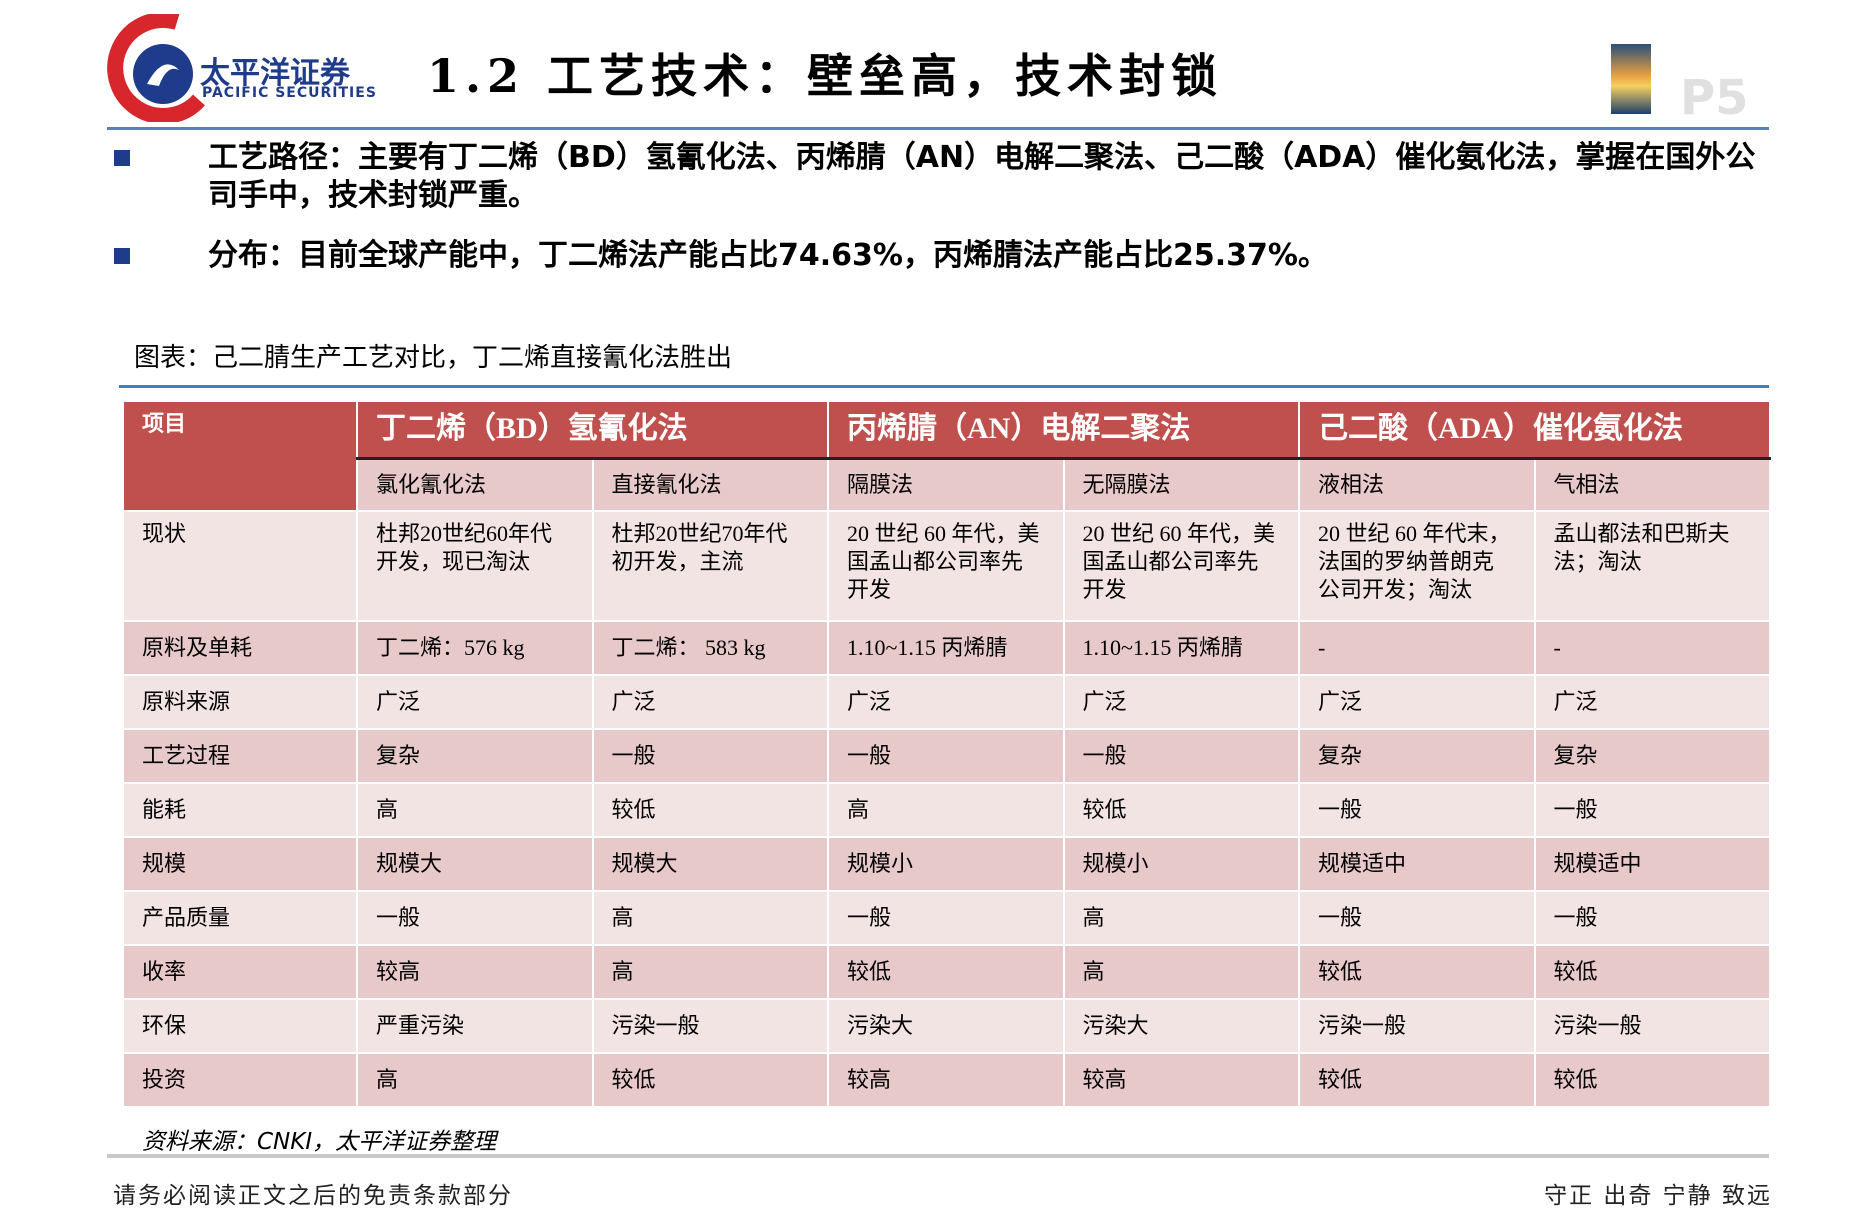 This screenshot has height=1226, width=1852. Describe the element at coordinates (1063, 430) in the screenshot. I see `group-header: 丙烯腈（AN）电解二聚法` at that location.